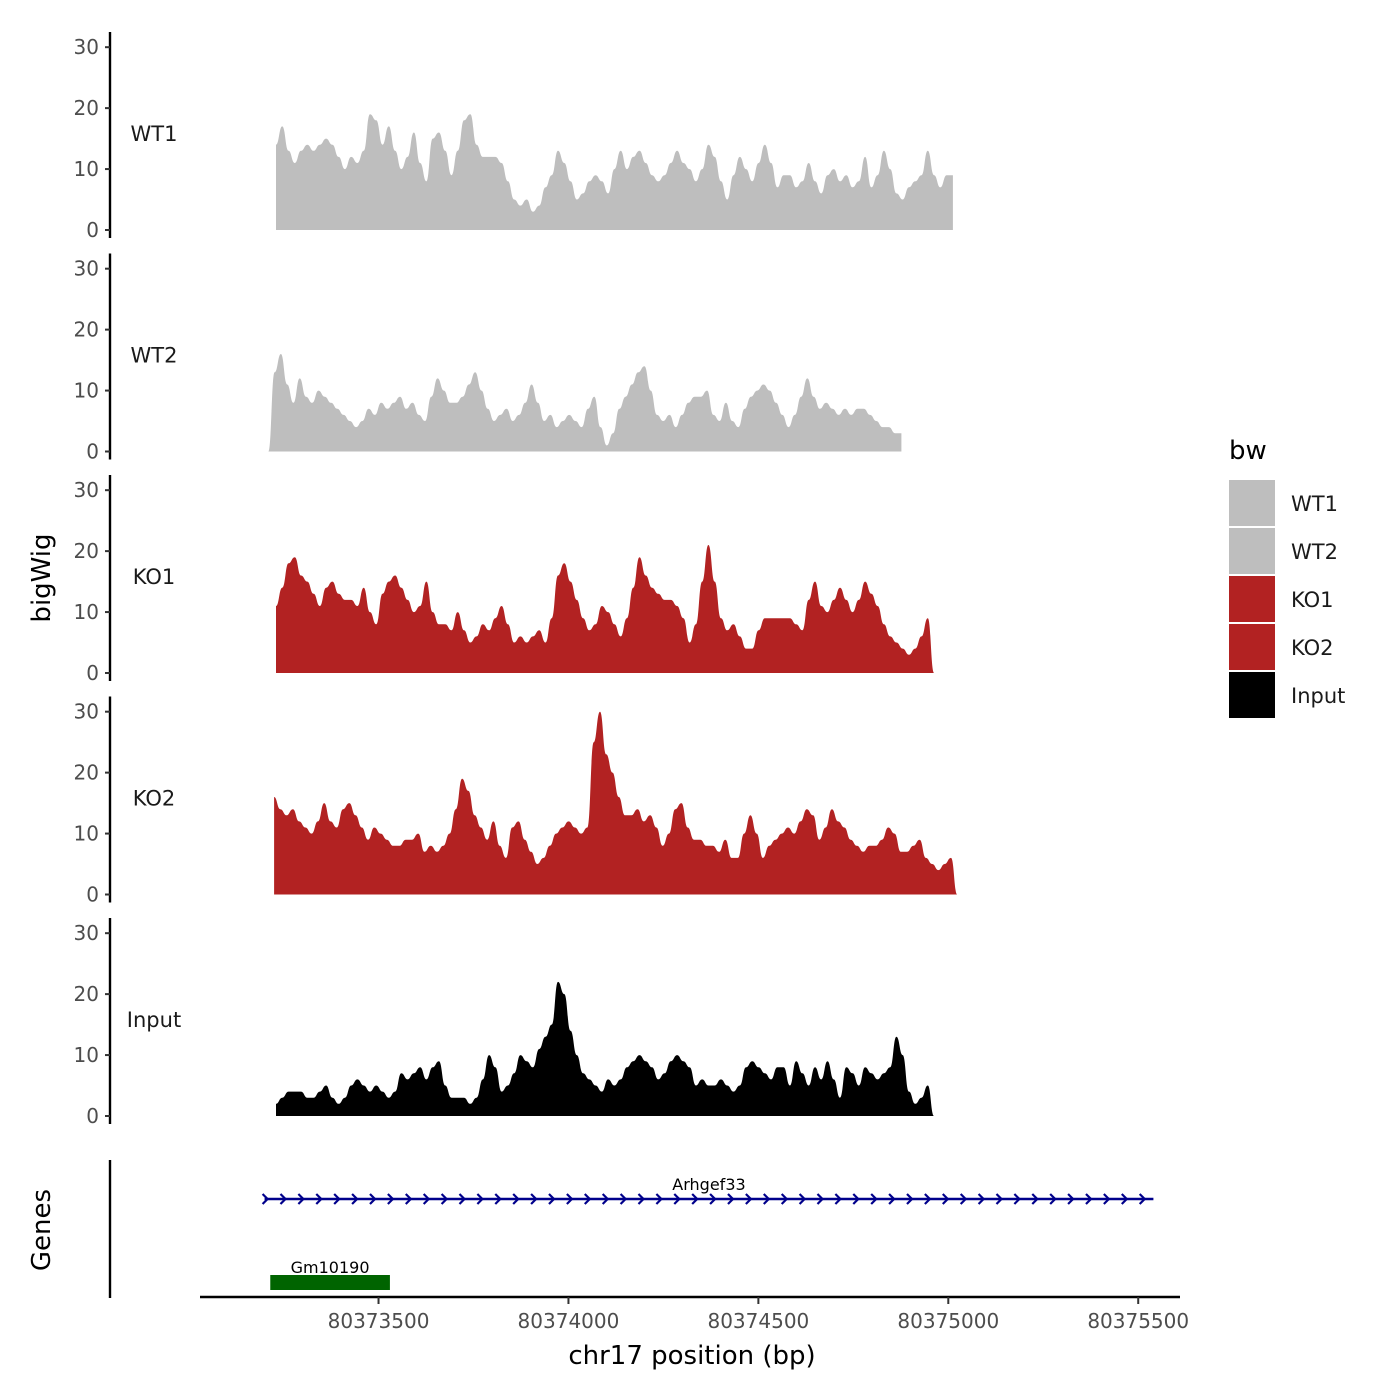  Describe the element at coordinates (154, 134) in the screenshot. I see `track-label-wt1: WT1` at that location.